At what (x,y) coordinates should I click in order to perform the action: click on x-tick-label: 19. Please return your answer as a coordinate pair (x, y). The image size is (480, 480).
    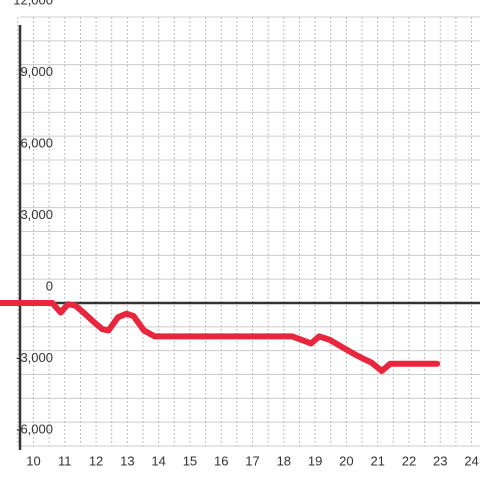
    Looking at the image, I should click on (315, 460).